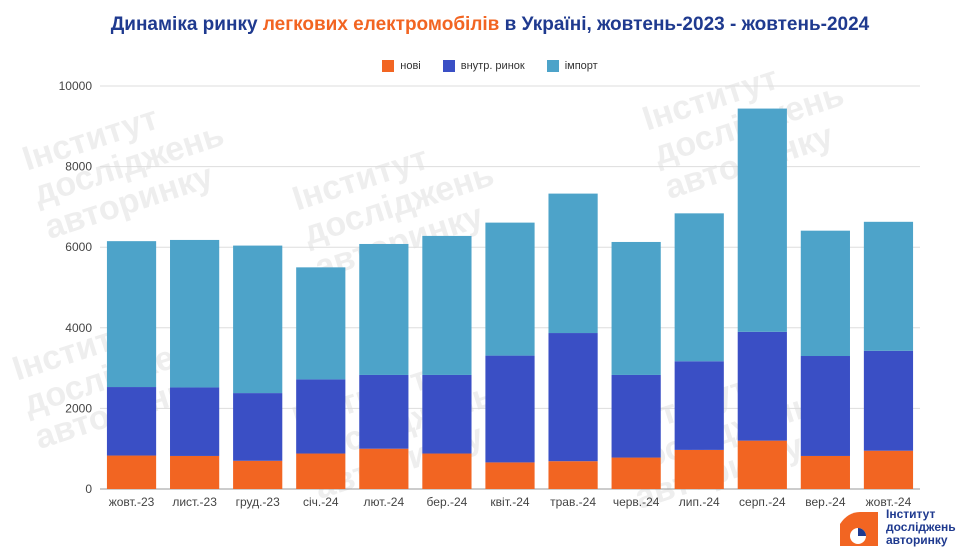 Image resolution: width=980 pixels, height=560 pixels. Describe the element at coordinates (186, 24) in the screenshot. I see `title-part-1: Динаміка ринку` at that location.